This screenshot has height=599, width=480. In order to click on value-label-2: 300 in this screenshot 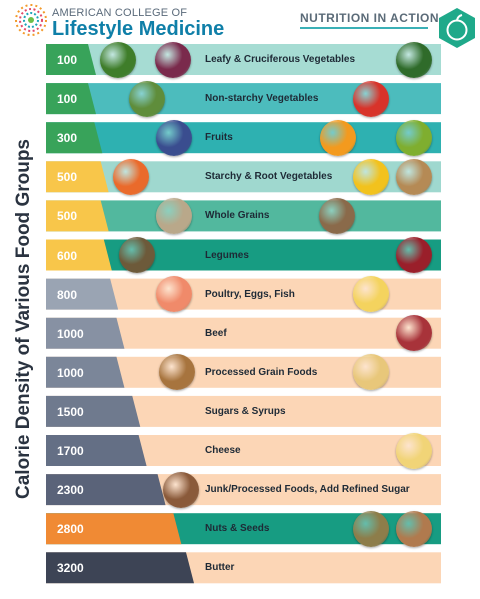, I will do `click(67, 138)`.